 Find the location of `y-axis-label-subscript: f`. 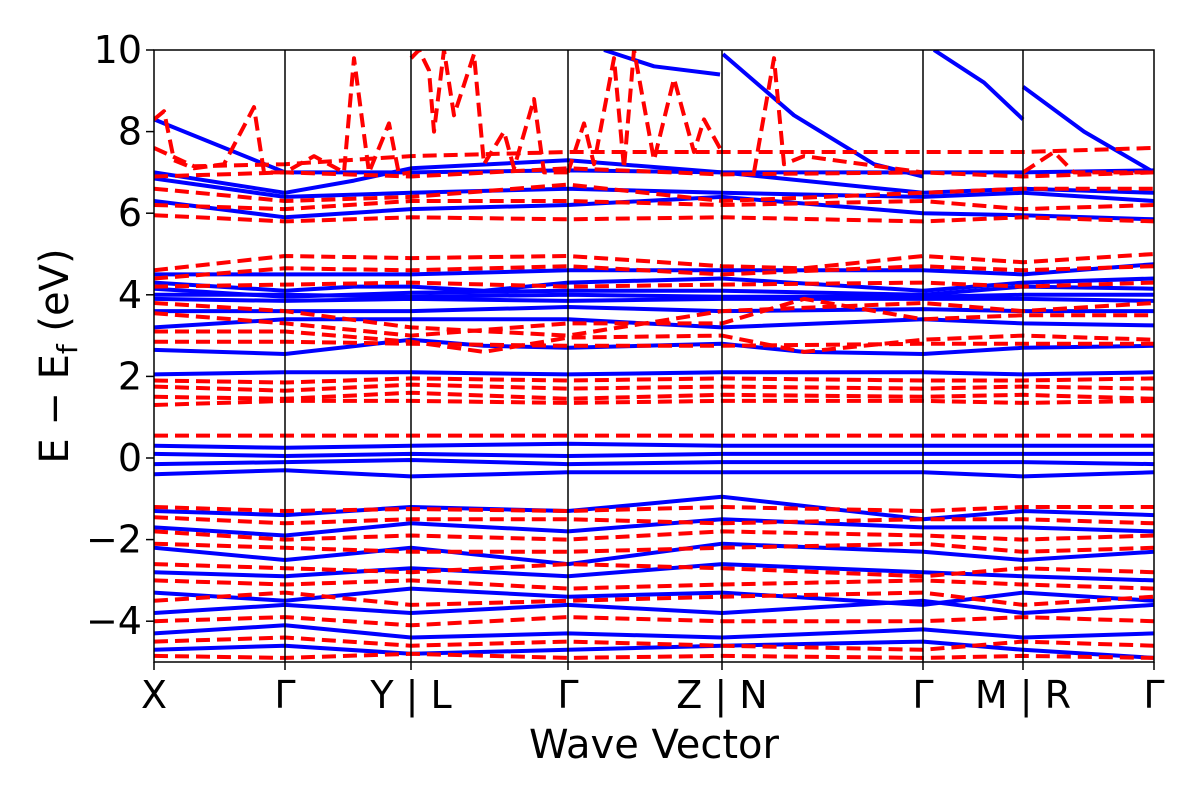

y-axis-label-subscript: f is located at coordinates (67, 348).